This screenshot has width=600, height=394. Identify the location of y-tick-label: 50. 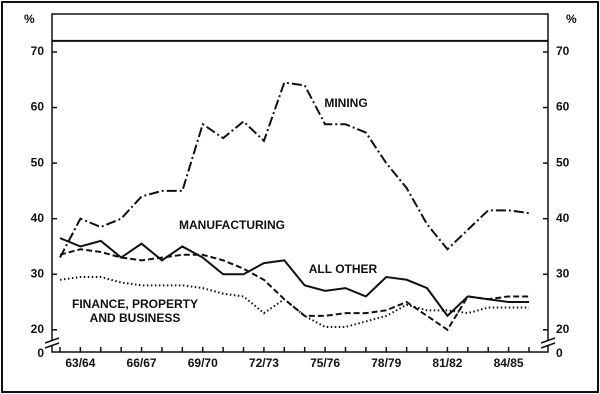
(38, 162).